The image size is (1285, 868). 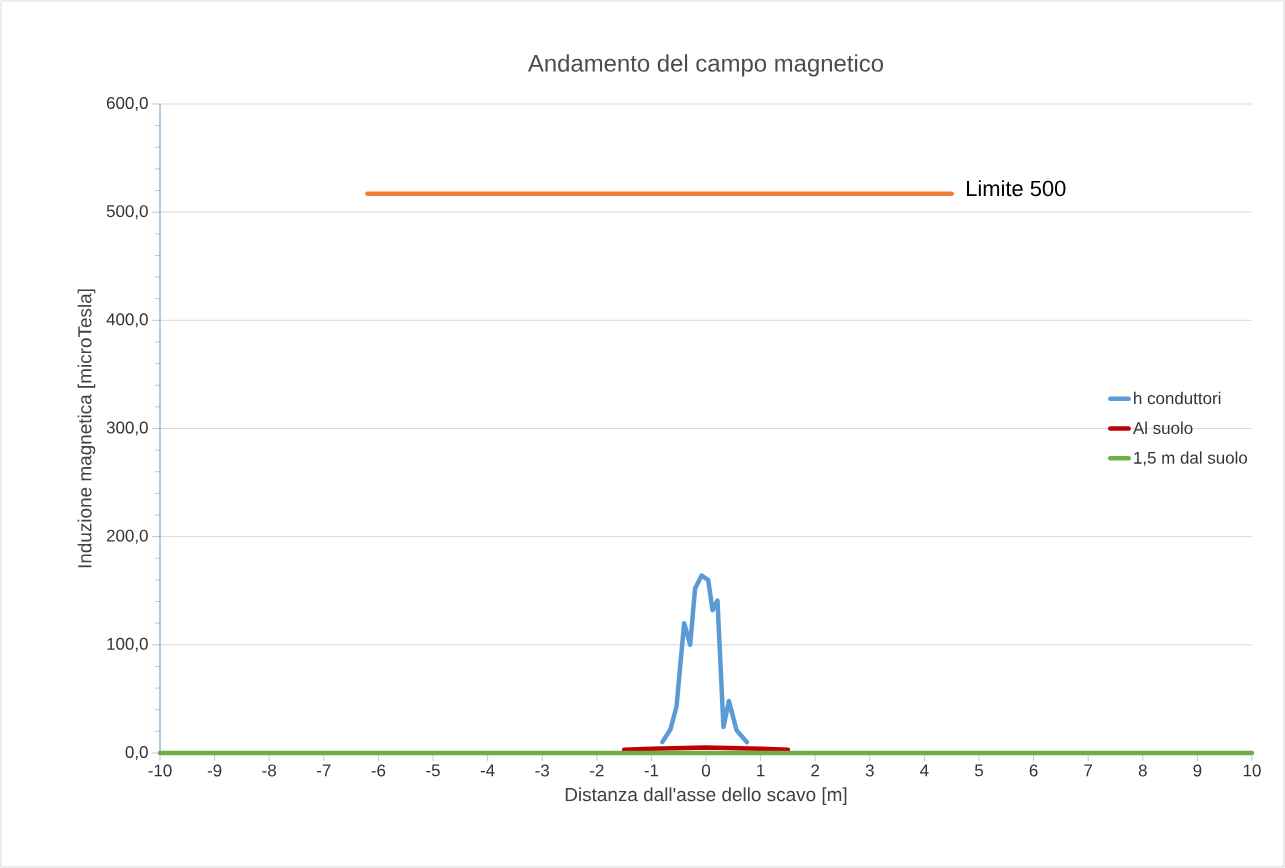 What do you see at coordinates (1088, 770) in the screenshot?
I see `x-tick-label: 7` at bounding box center [1088, 770].